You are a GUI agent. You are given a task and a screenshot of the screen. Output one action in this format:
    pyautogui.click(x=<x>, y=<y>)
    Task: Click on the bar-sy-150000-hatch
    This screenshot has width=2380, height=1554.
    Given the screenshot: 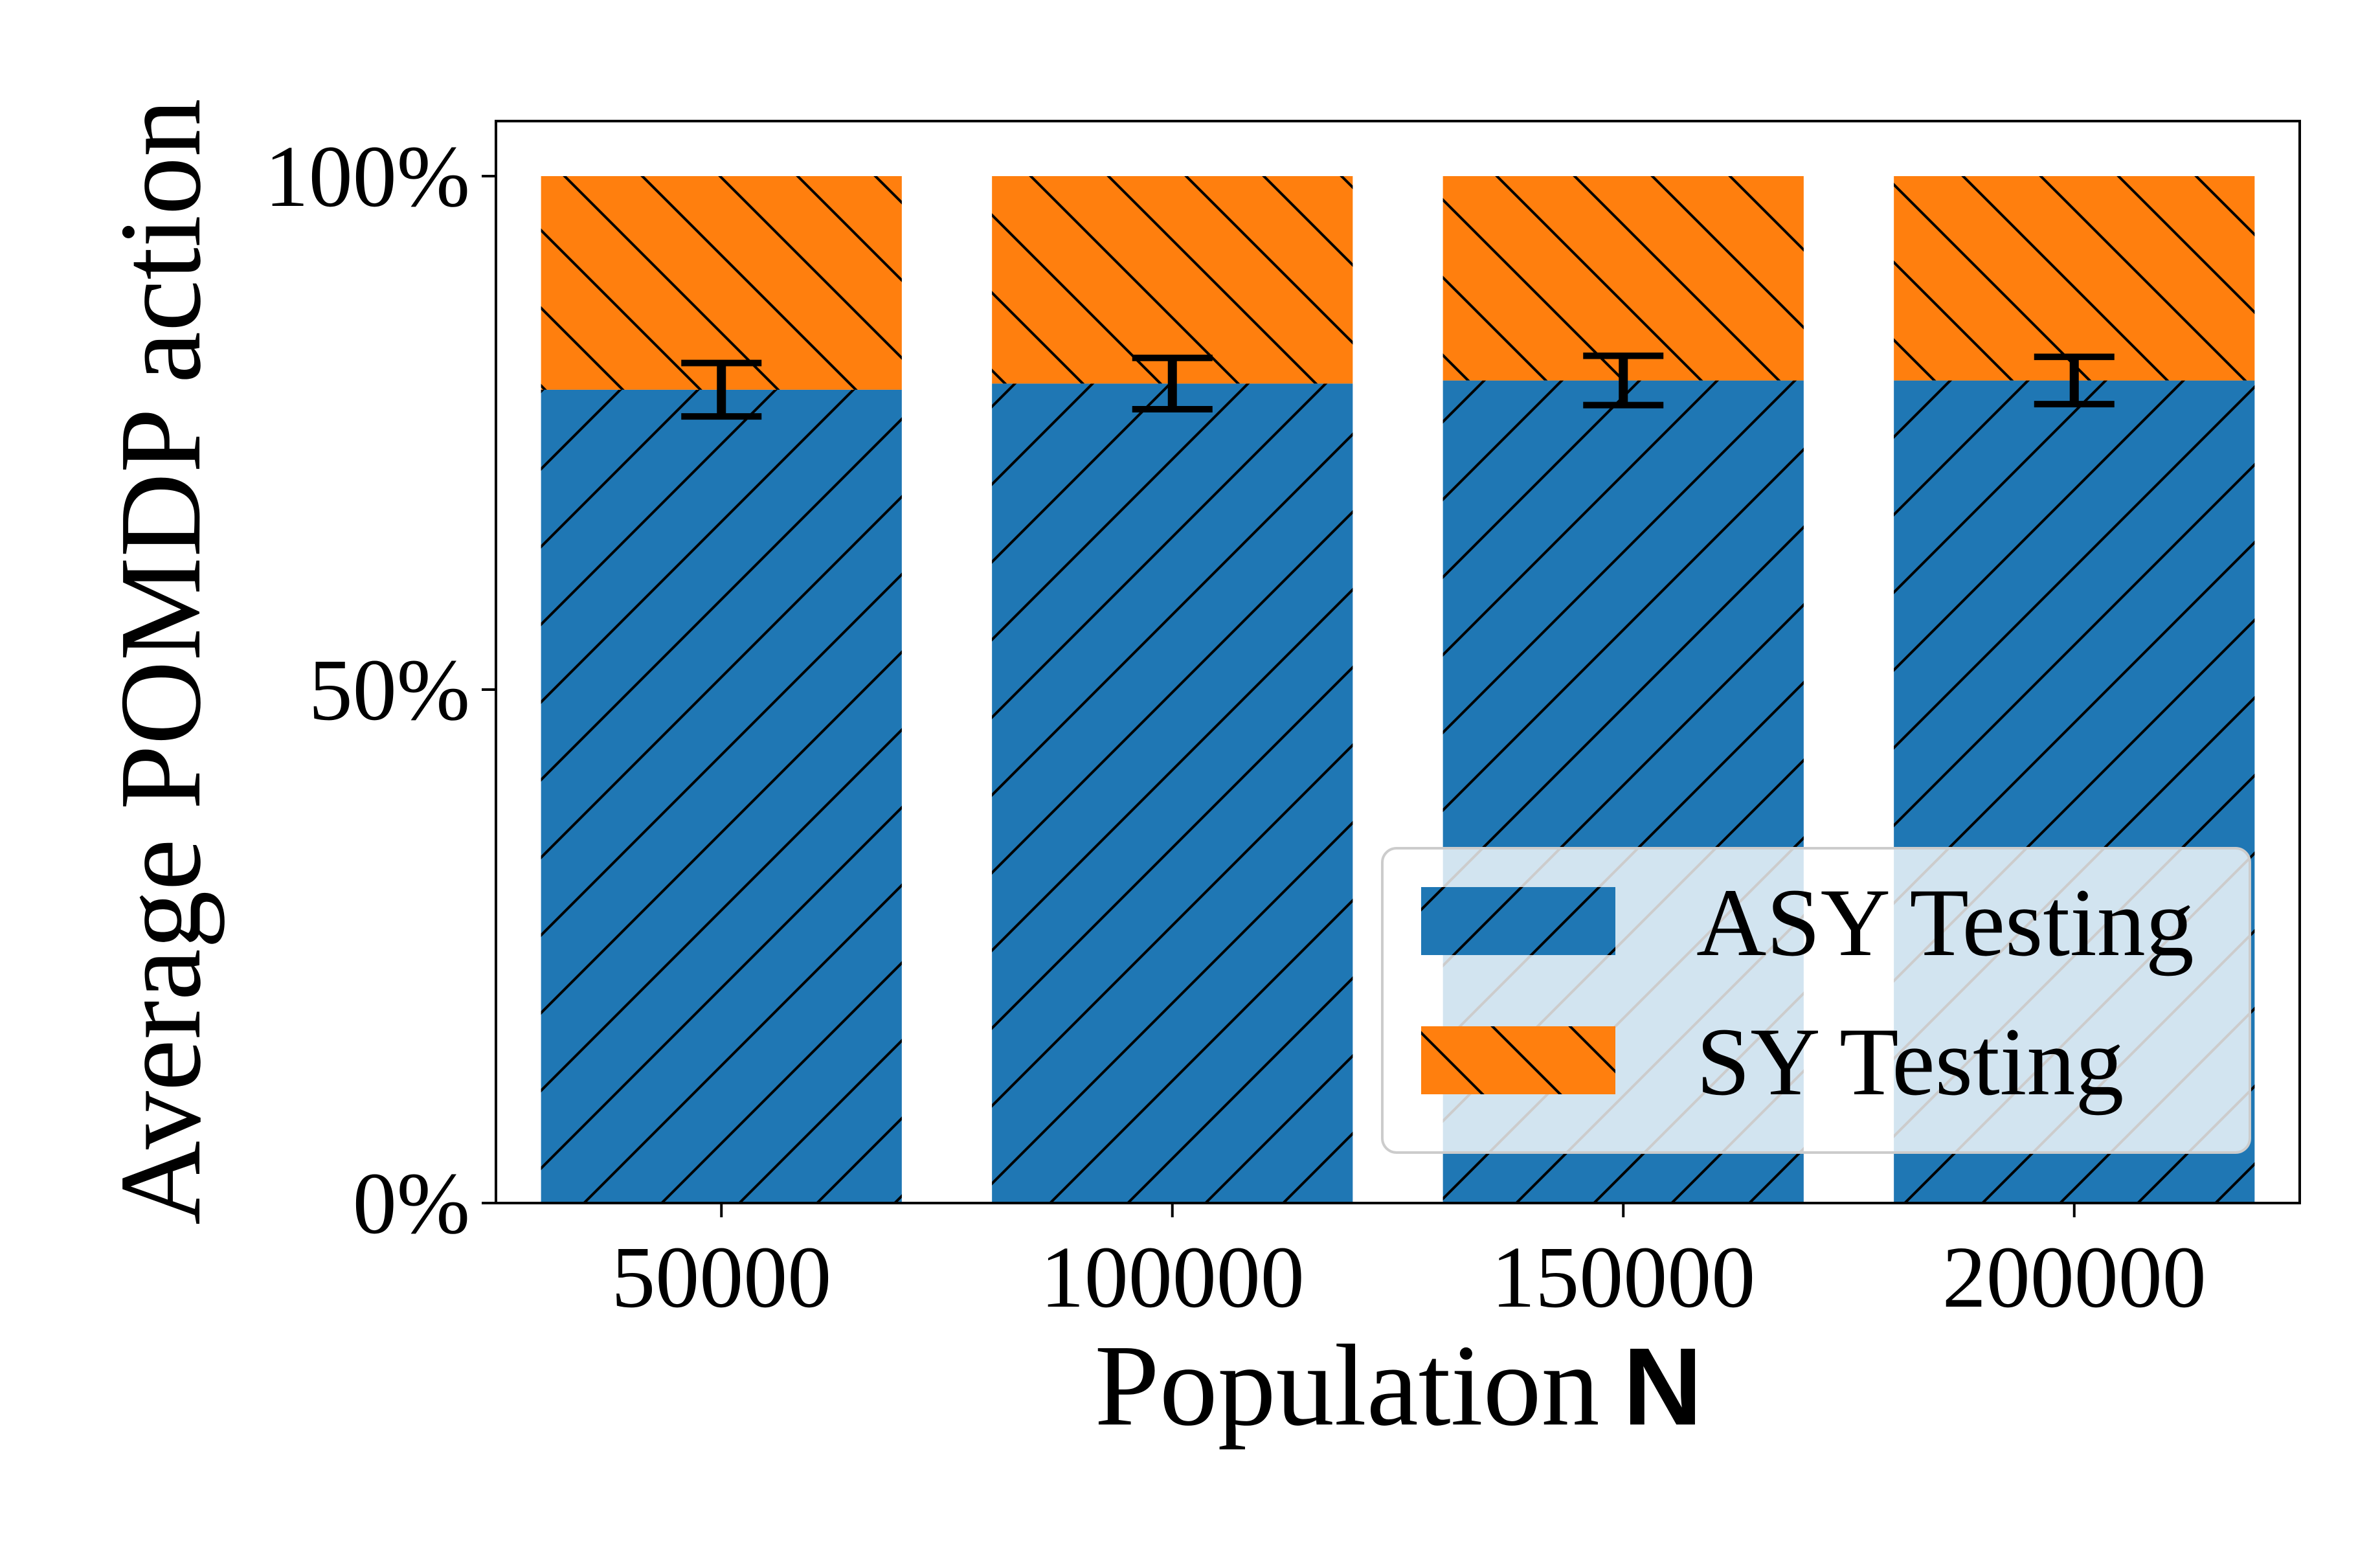 What is the action you would take?
    pyautogui.click(x=1624, y=278)
    